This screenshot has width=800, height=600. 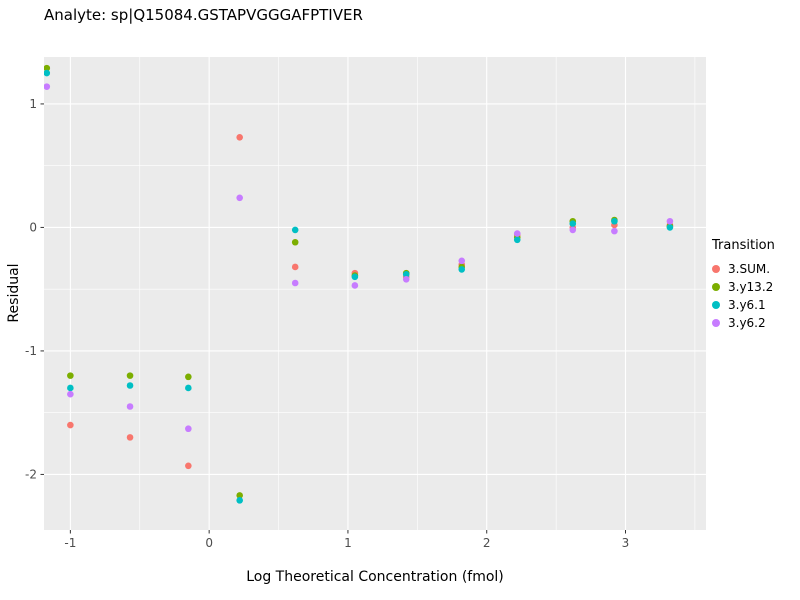 I want to click on legend: Transition 3.SUM. 3.y13.2 3.y6.1 3.y6.2, so click(x=743, y=285).